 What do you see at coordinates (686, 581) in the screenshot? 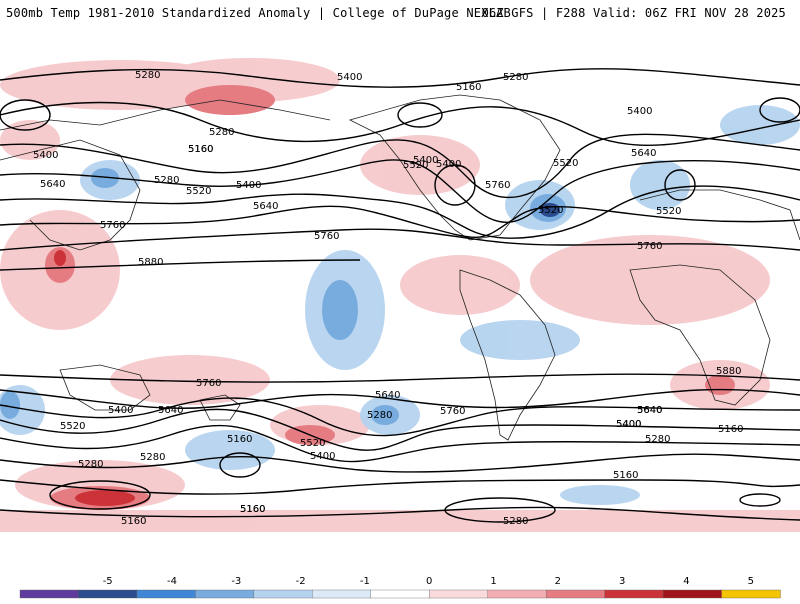
I see `colorbar-tick-label: 4` at bounding box center [686, 581].